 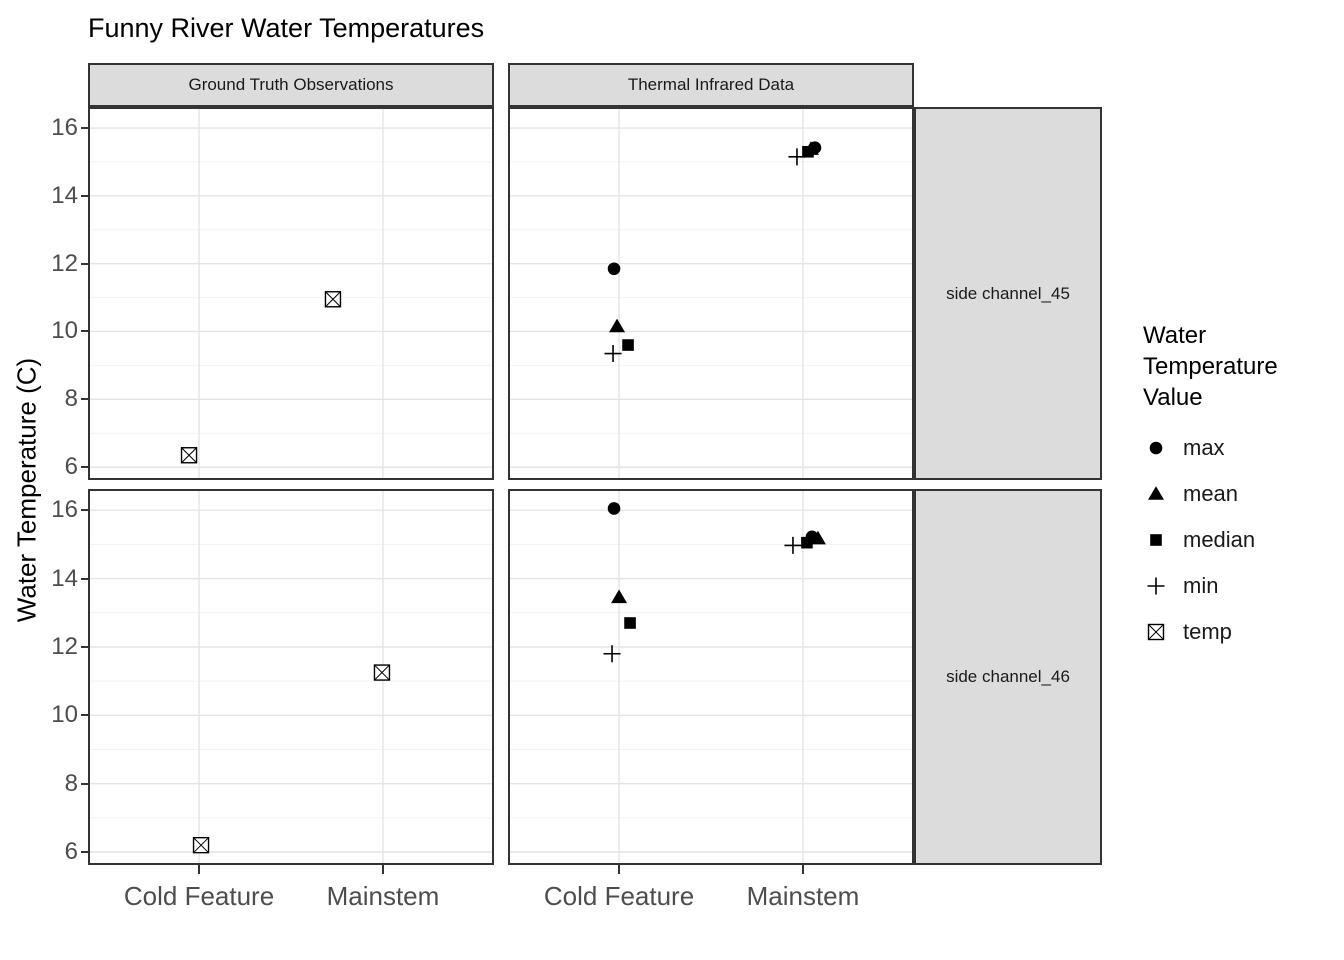 What do you see at coordinates (1243, 632) in the screenshot?
I see `legend-item-temp: temp` at bounding box center [1243, 632].